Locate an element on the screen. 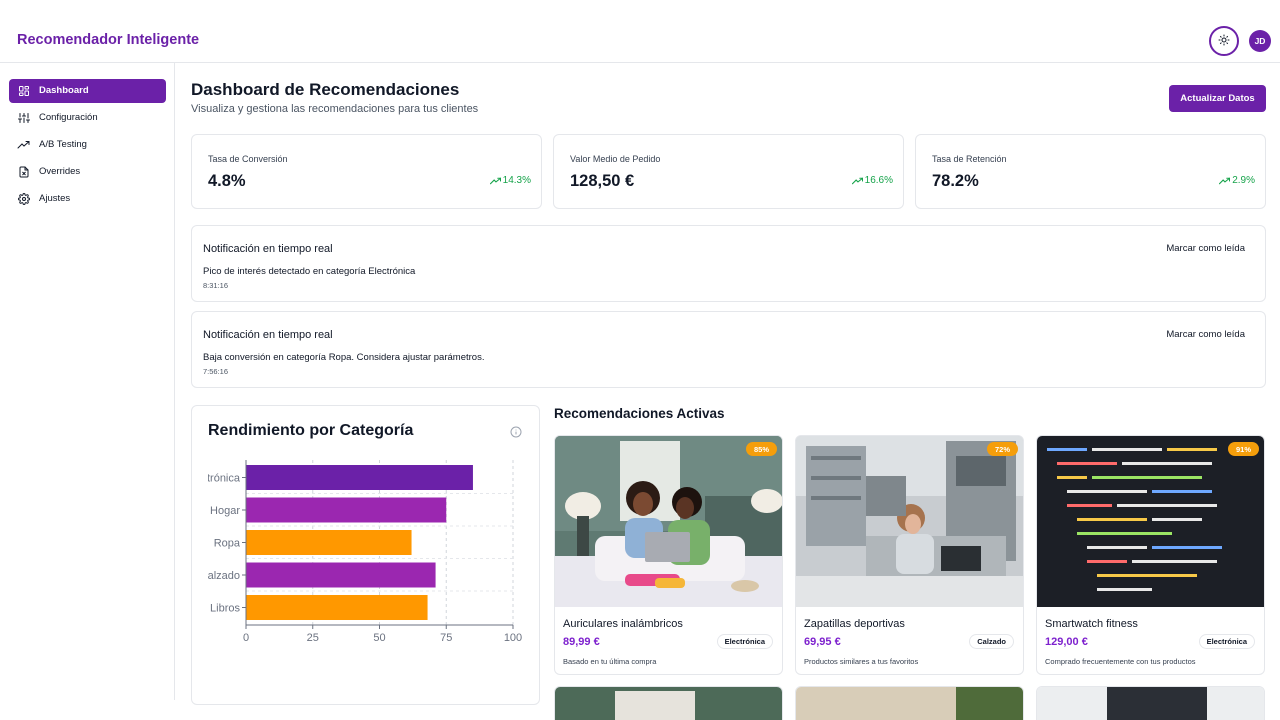 The width and height of the screenshot is (1280, 720). product-image: 91% is located at coordinates (1150, 521).